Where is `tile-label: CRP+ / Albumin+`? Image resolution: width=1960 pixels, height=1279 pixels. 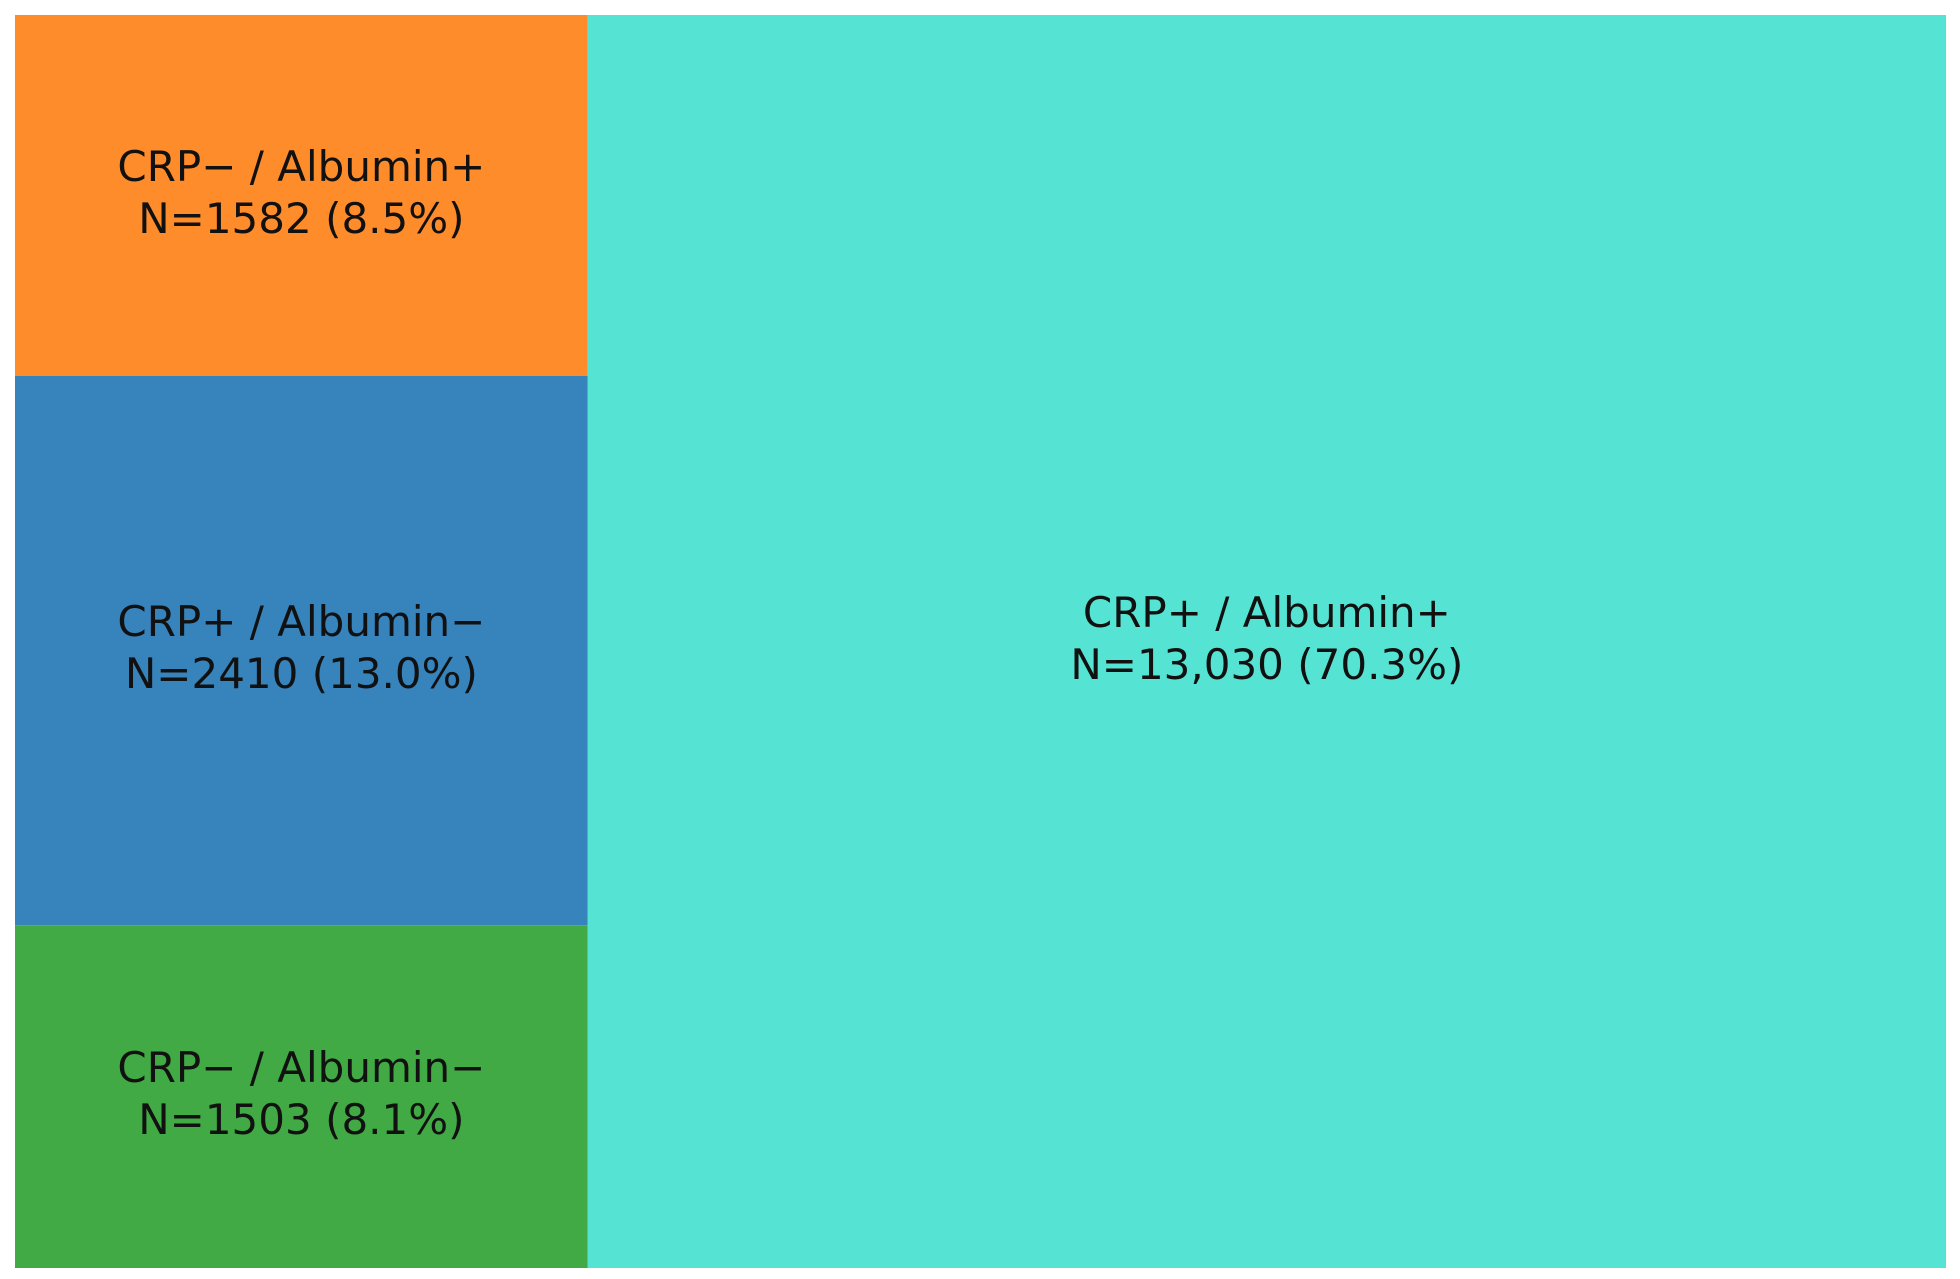 tile-label: CRP+ / Albumin+ is located at coordinates (1267, 612).